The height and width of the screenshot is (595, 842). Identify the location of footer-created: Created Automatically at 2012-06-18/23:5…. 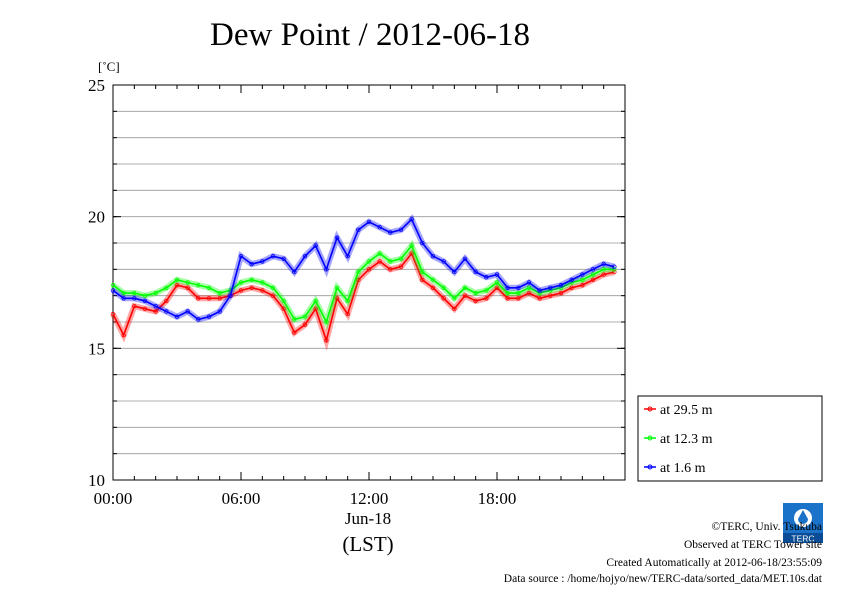
(714, 563).